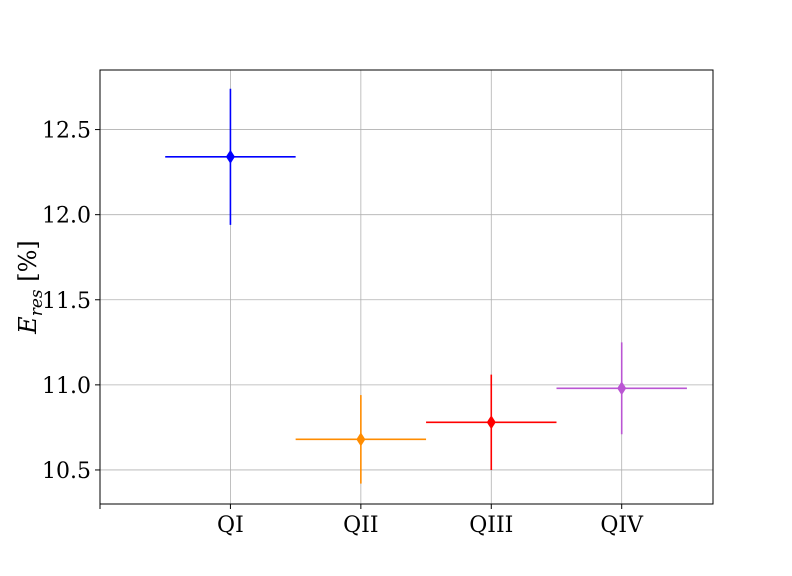 This screenshot has height=576, width=792. Describe the element at coordinates (37, 302) in the screenshot. I see `y-axis-label-sub: res` at that location.